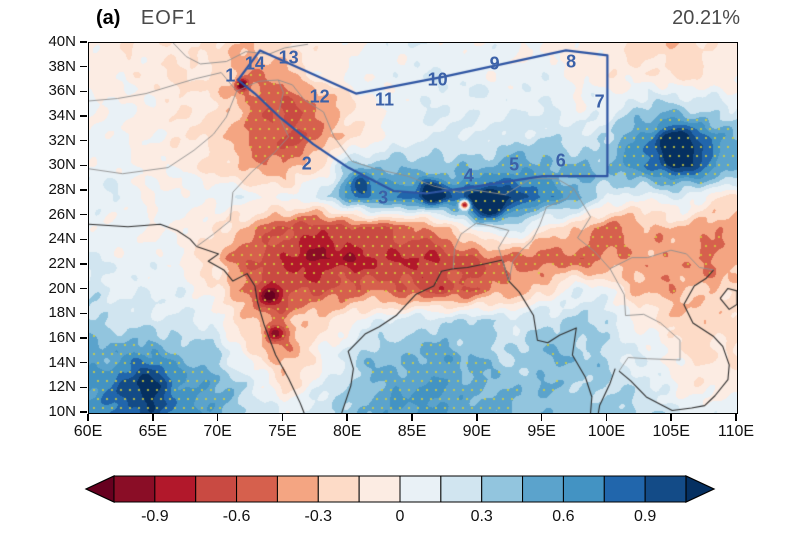 This screenshot has height=534, width=800. What do you see at coordinates (62, 66) in the screenshot?
I see `y-tick-label: 38N` at bounding box center [62, 66].